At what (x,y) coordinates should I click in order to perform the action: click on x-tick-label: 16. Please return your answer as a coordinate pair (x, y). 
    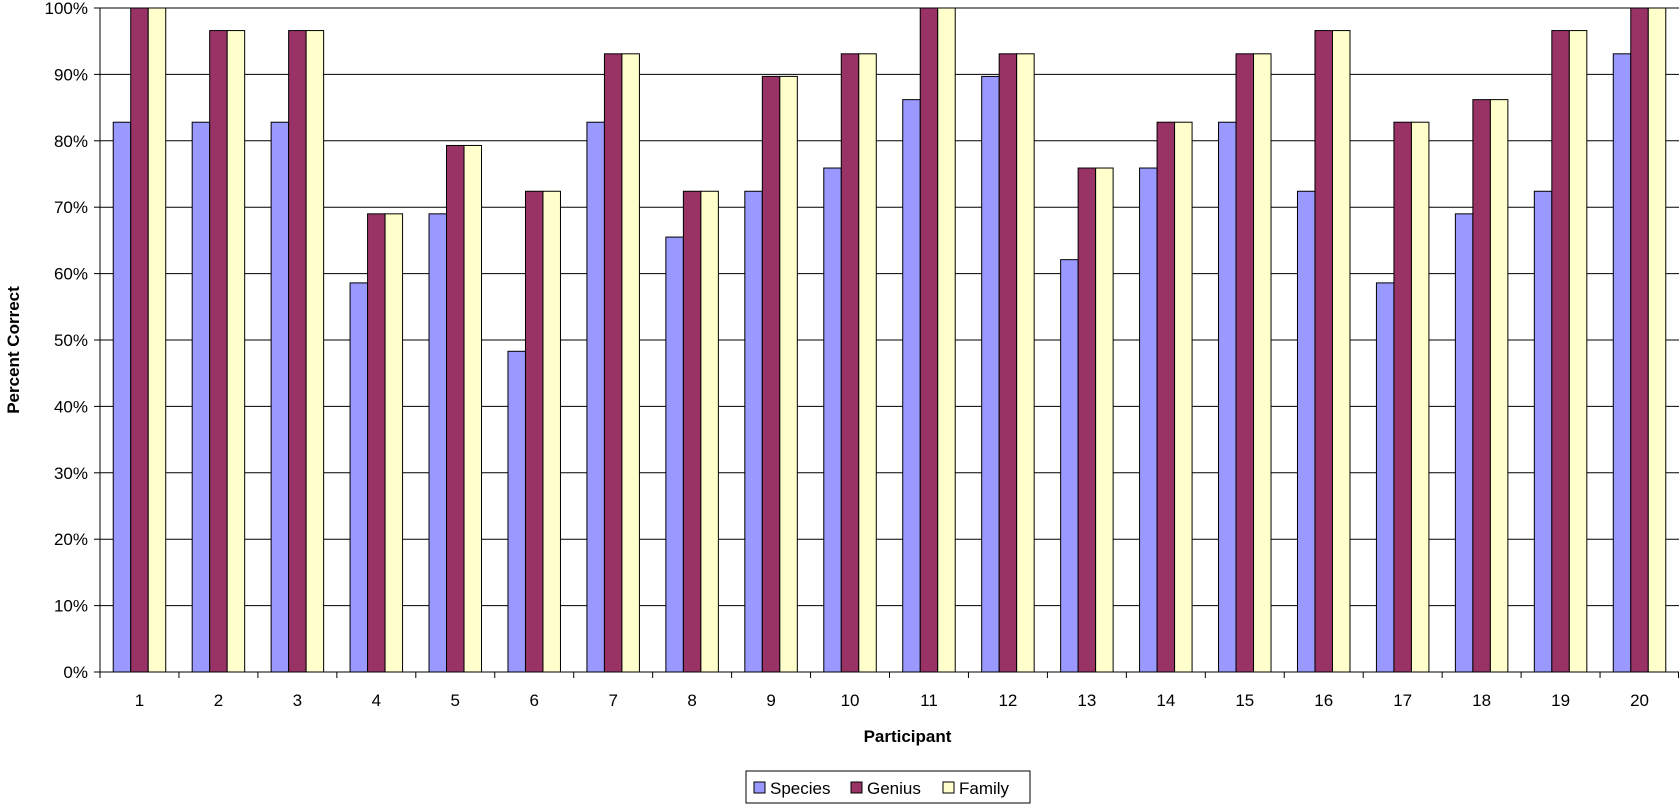
    Looking at the image, I should click on (1323, 700).